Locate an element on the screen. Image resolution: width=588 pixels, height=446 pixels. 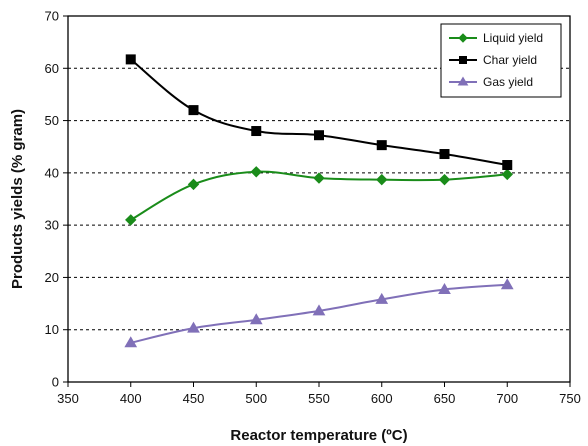
x-tick-label: 700 is located at coordinates (507, 398).